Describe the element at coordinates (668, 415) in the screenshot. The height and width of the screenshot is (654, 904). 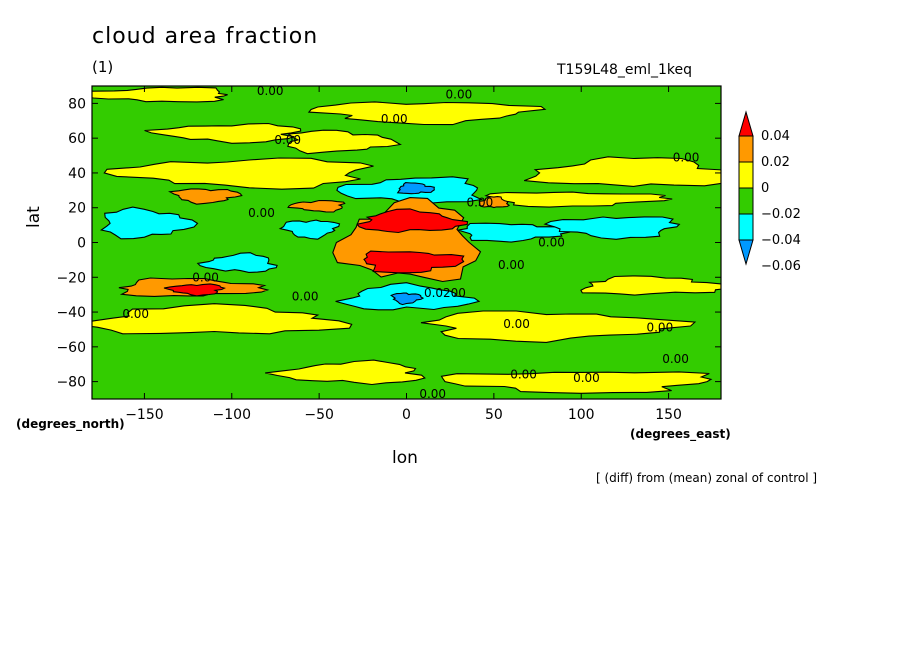
I see `x-tick-label: 150` at that location.